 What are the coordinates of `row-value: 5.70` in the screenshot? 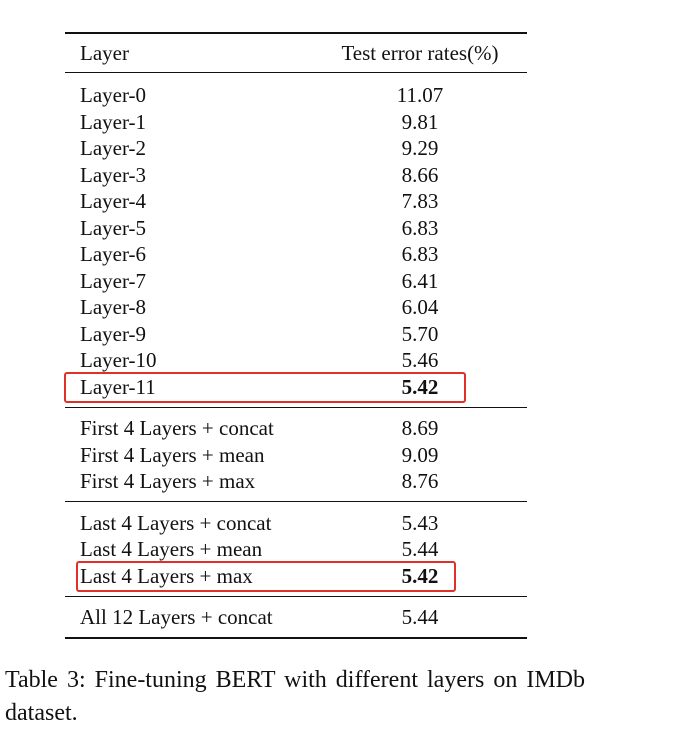 It's located at (420, 333).